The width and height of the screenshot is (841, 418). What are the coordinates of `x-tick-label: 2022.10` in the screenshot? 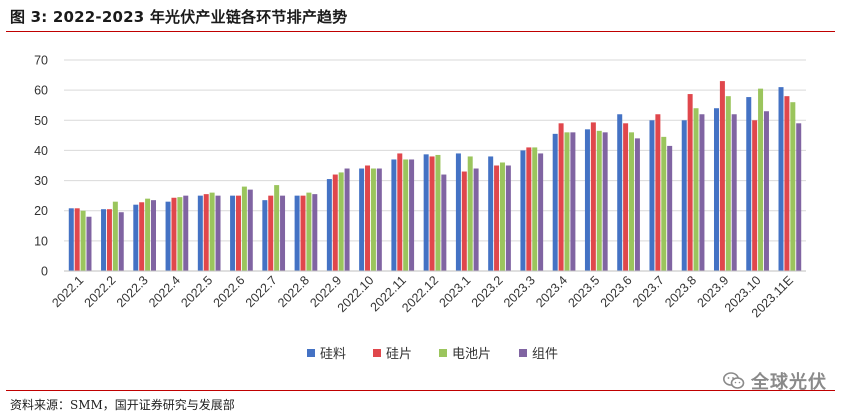 It's located at (356, 294).